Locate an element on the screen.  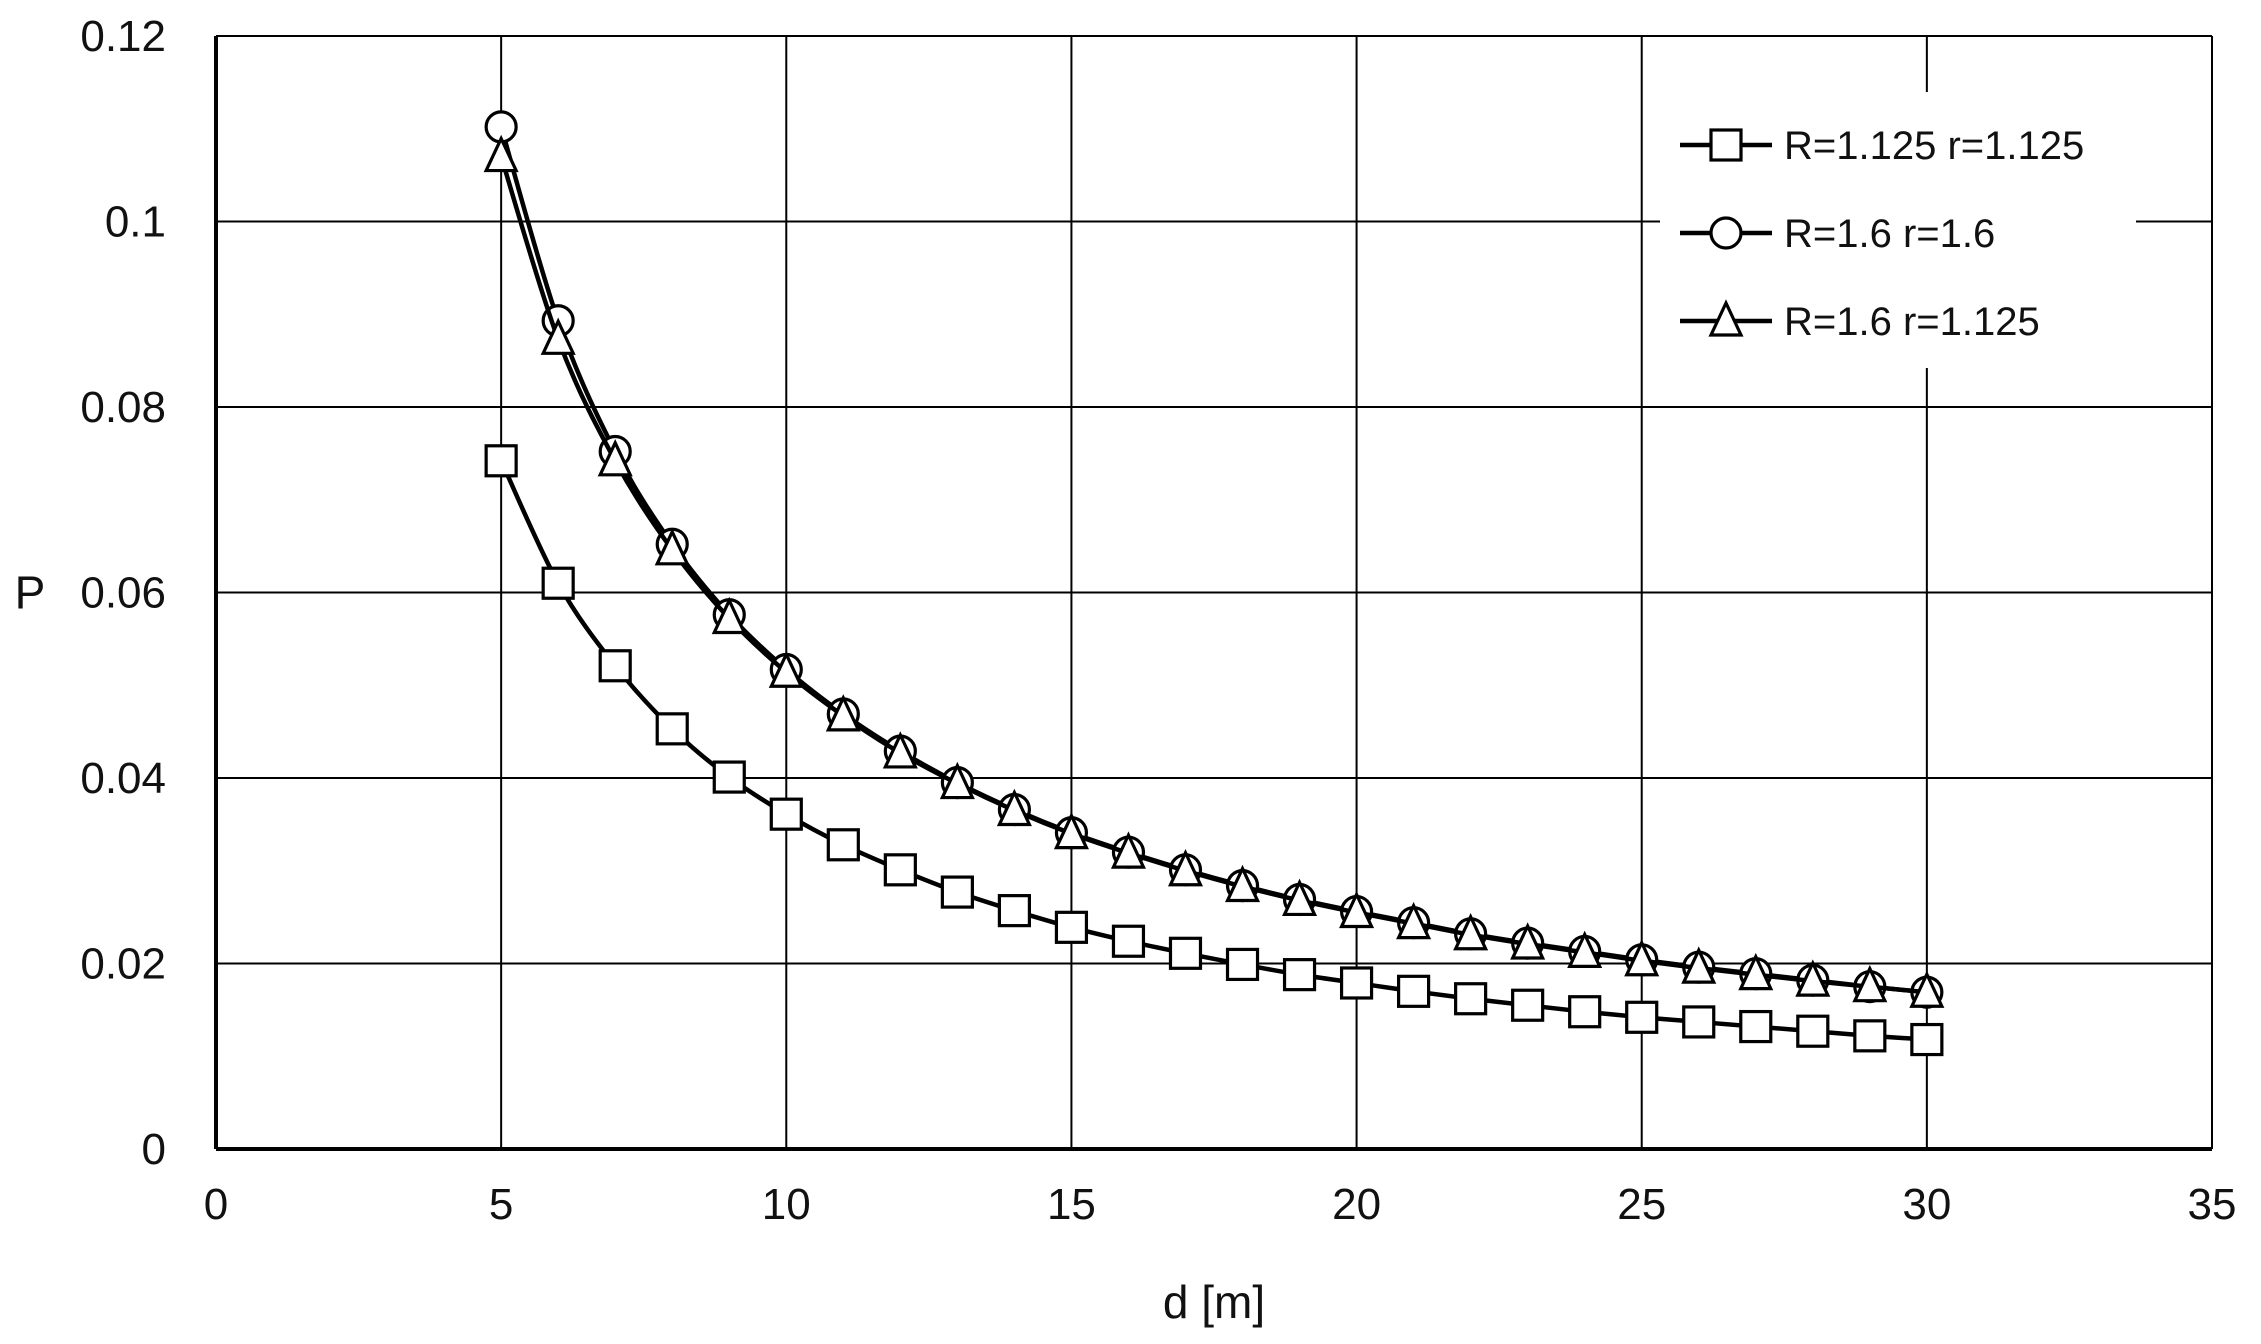
legend-marker-circle is located at coordinates (1726, 233).